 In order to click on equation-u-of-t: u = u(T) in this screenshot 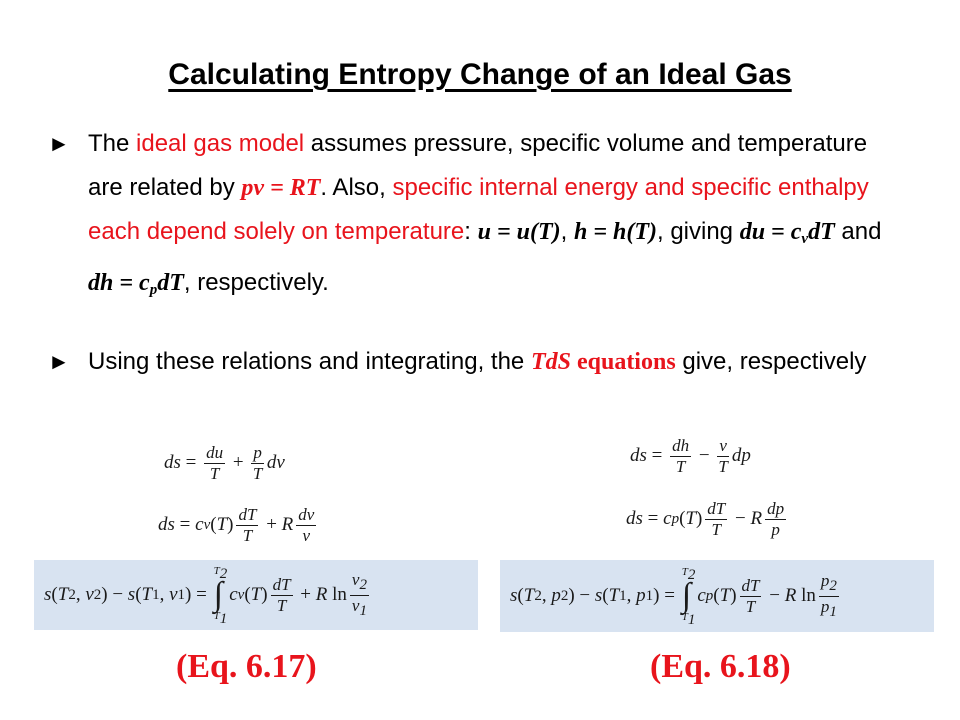, I will do `click(519, 232)`.